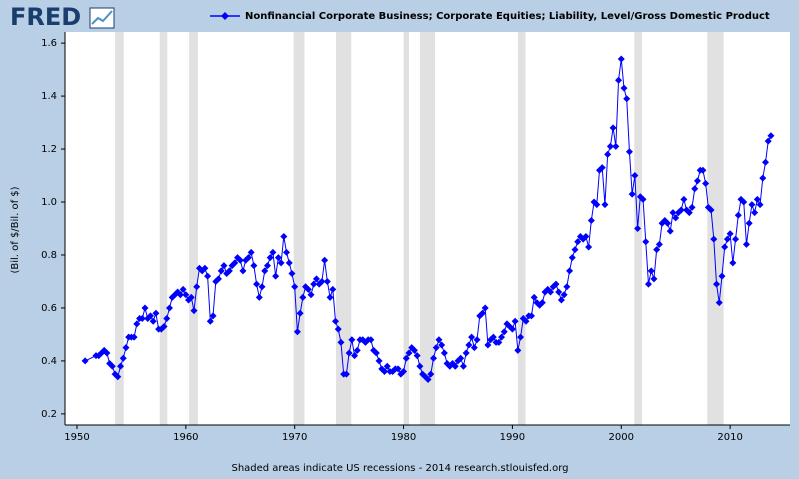  I want to click on x-tick-label: 1970, so click(294, 437).